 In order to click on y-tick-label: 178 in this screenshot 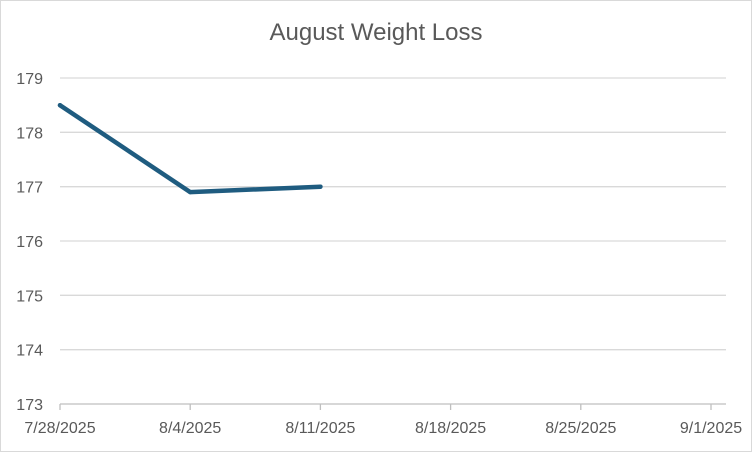, I will do `click(29, 133)`.